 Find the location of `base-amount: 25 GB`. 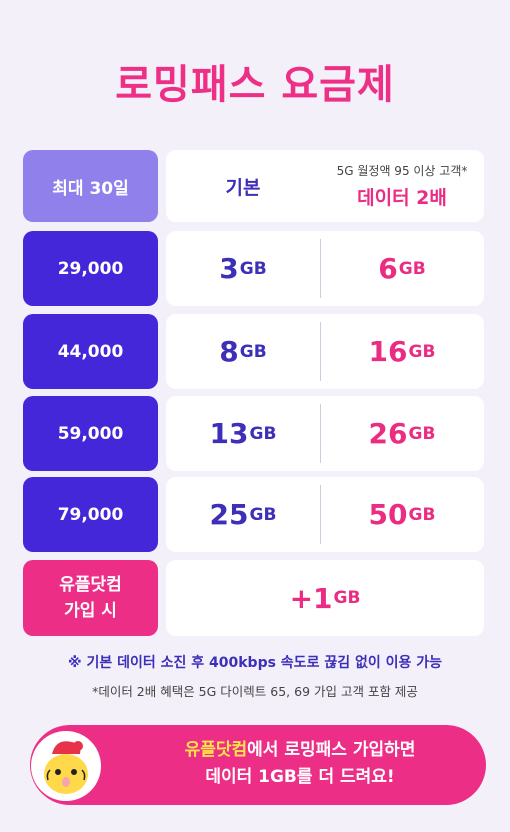

base-amount: 25 GB is located at coordinates (243, 514).